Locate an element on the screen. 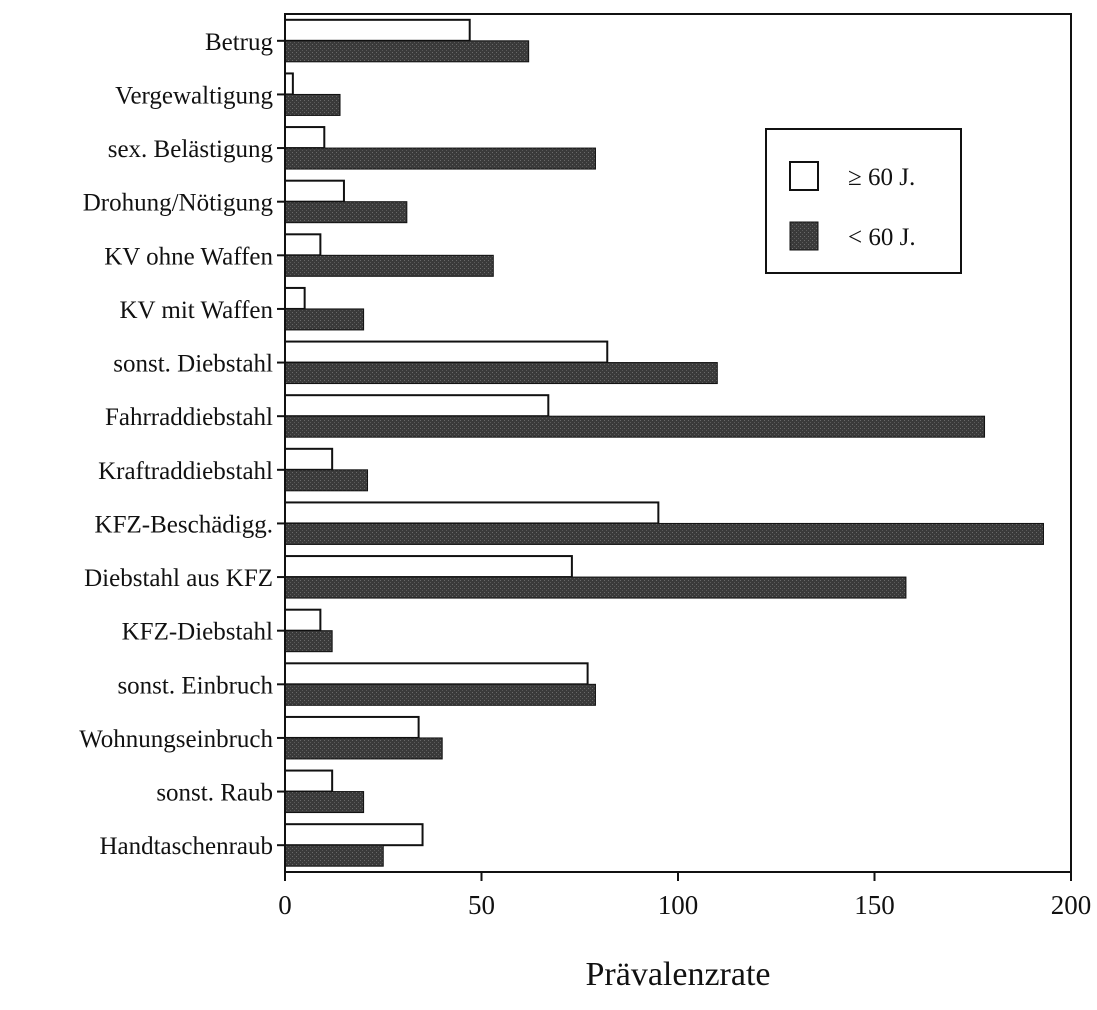 This screenshot has height=1010, width=1097. legend-label-younger: < 60 J. is located at coordinates (882, 237).